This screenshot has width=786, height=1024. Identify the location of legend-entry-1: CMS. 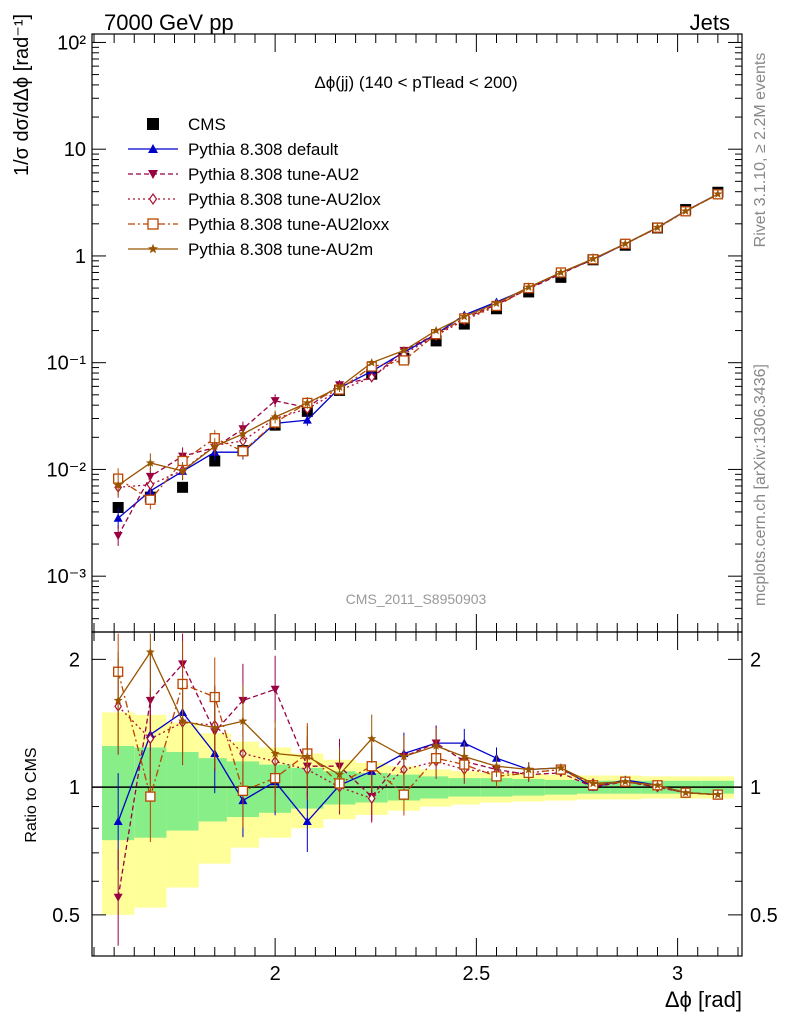
(186, 124).